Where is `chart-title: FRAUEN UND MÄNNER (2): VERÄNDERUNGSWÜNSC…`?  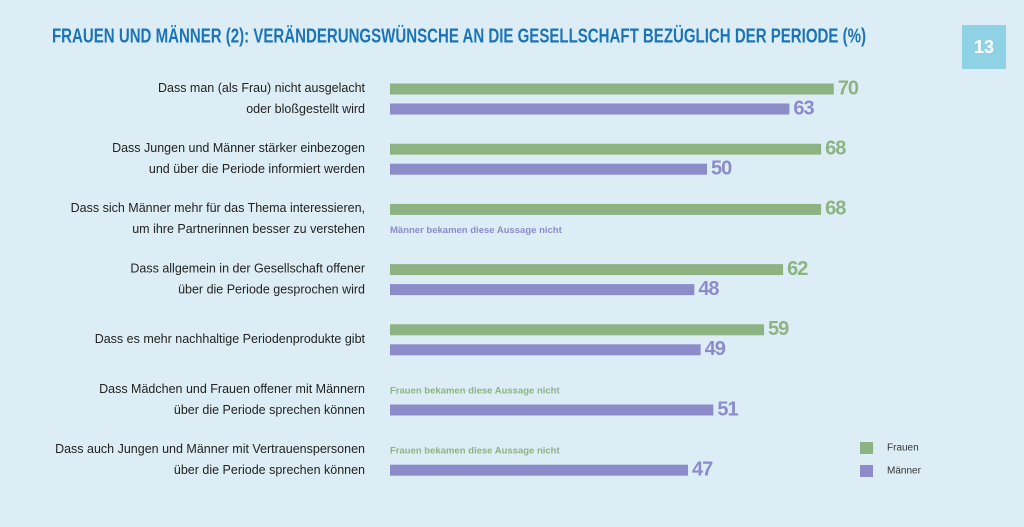 chart-title: FRAUEN UND MÄNNER (2): VERÄNDERUNGSWÜNSC… is located at coordinates (459, 35).